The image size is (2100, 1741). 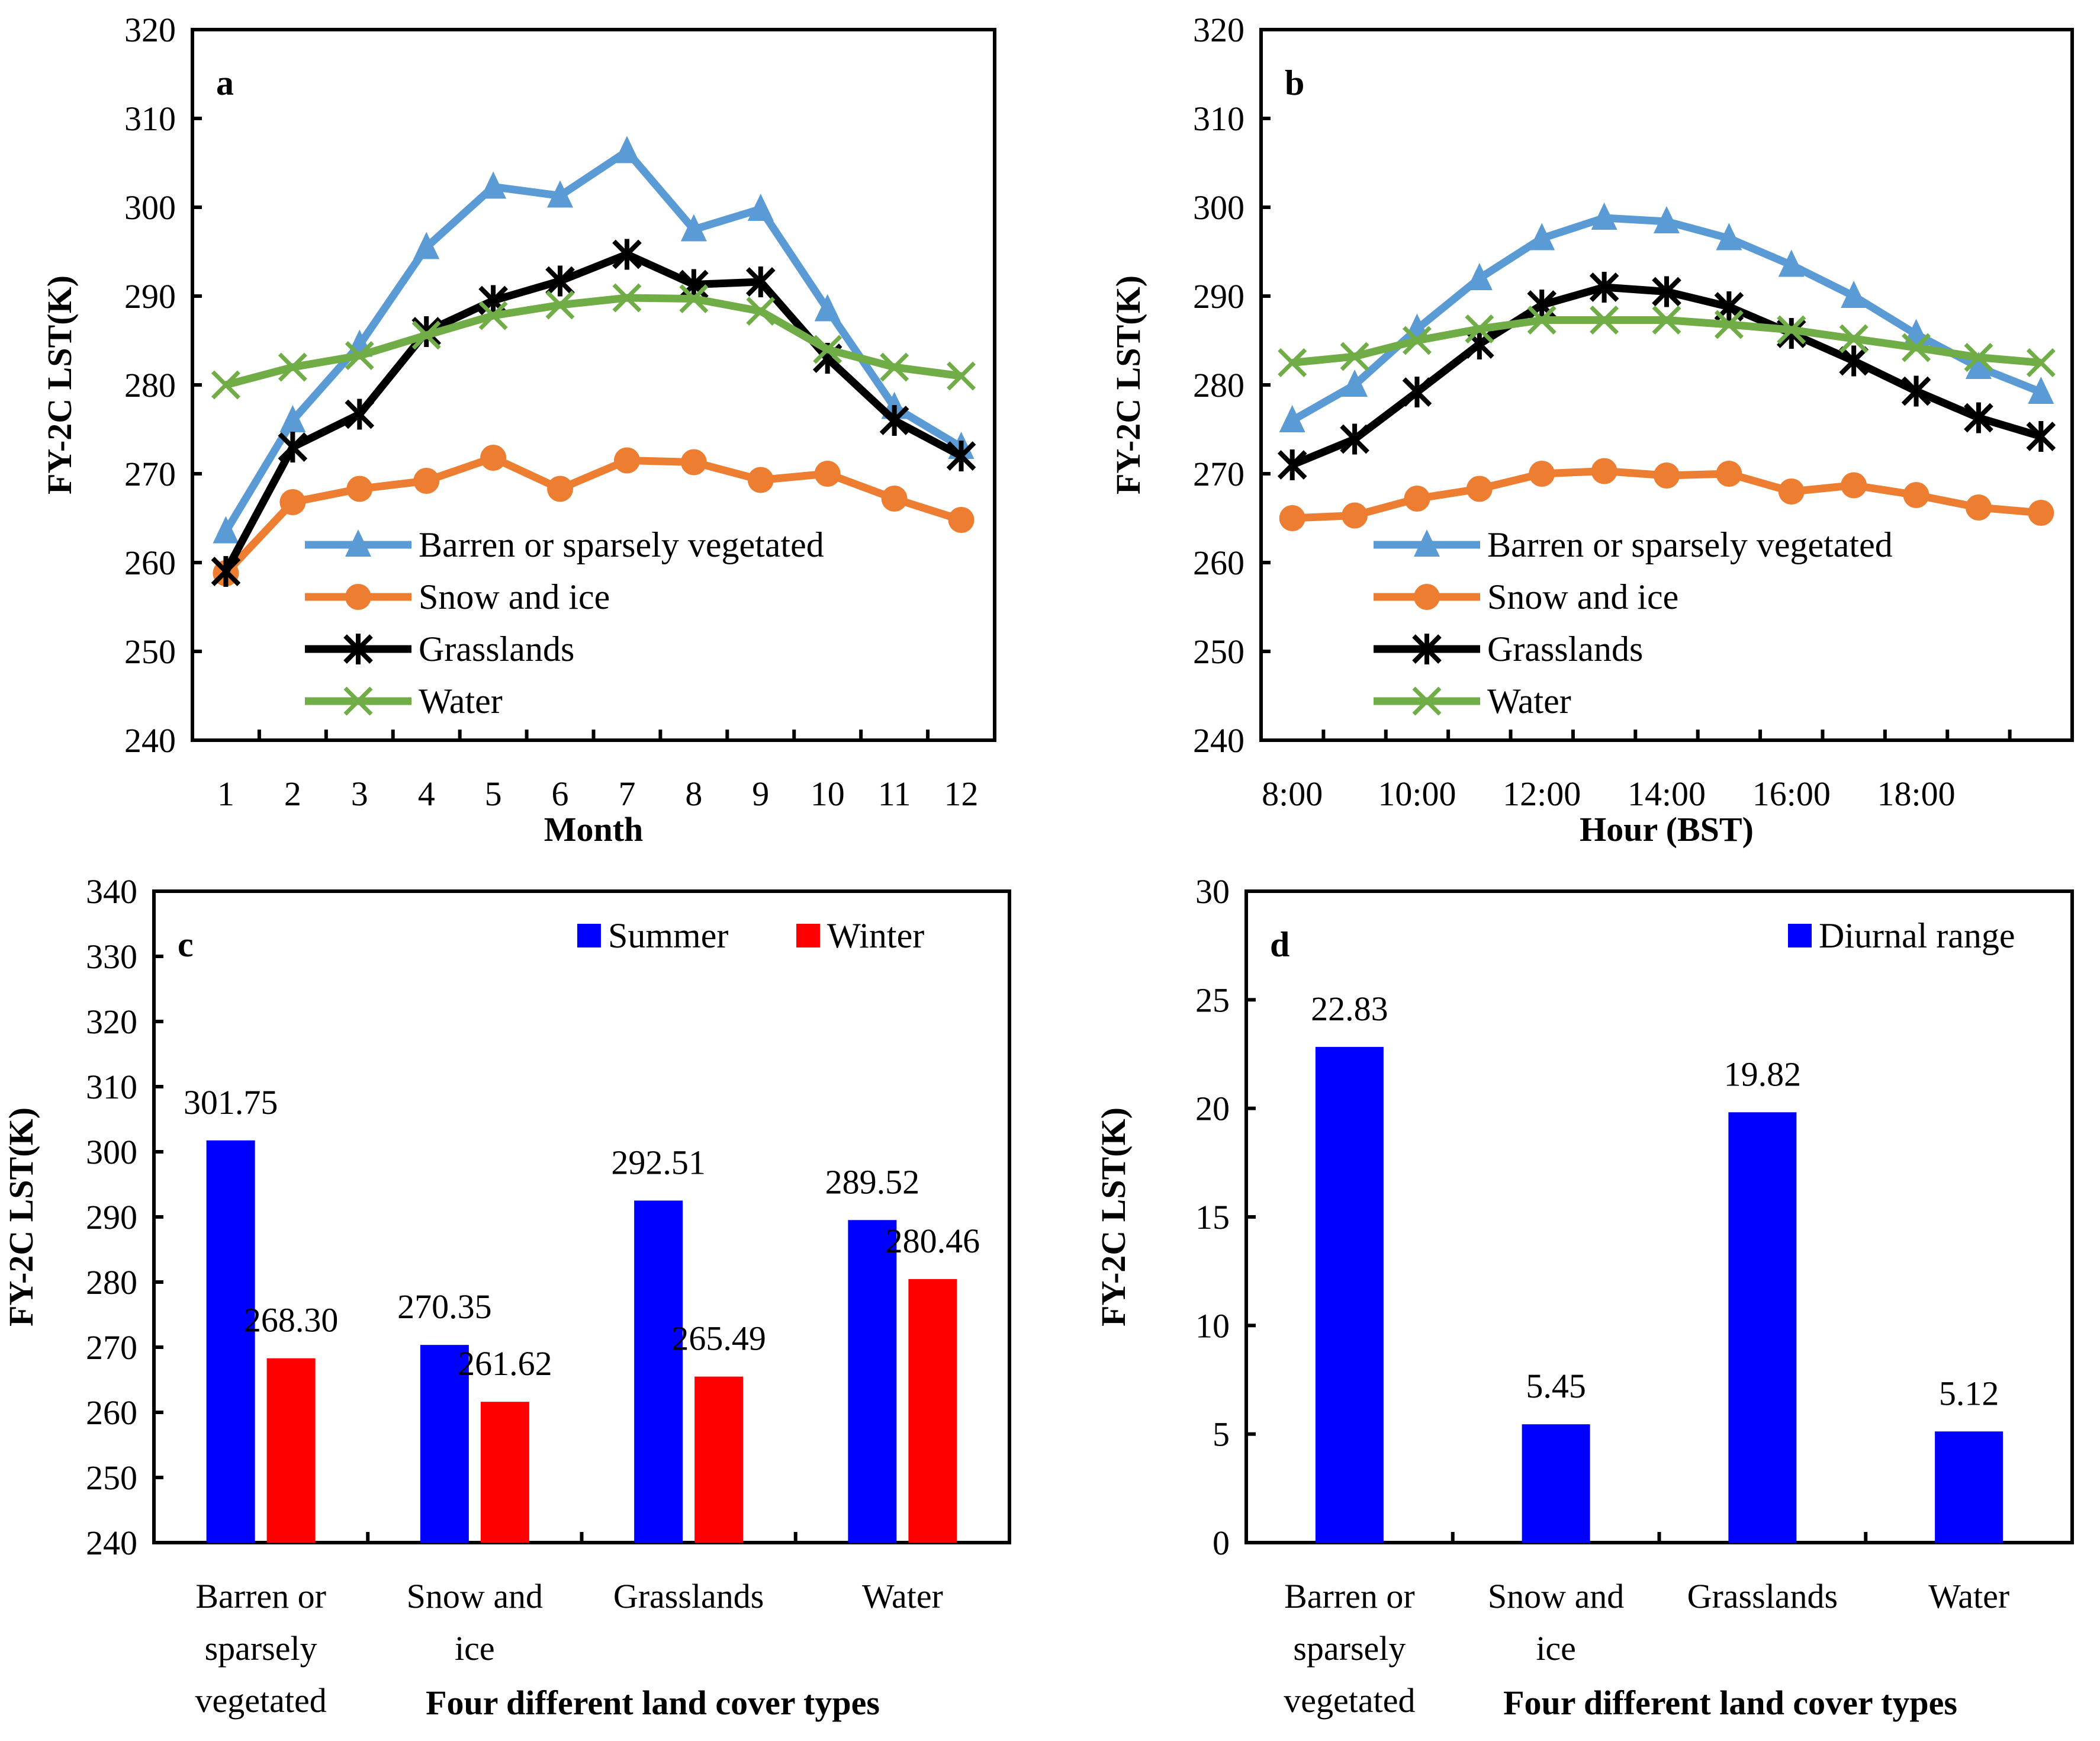 I want to click on data-label: 289.52, so click(x=872, y=1181).